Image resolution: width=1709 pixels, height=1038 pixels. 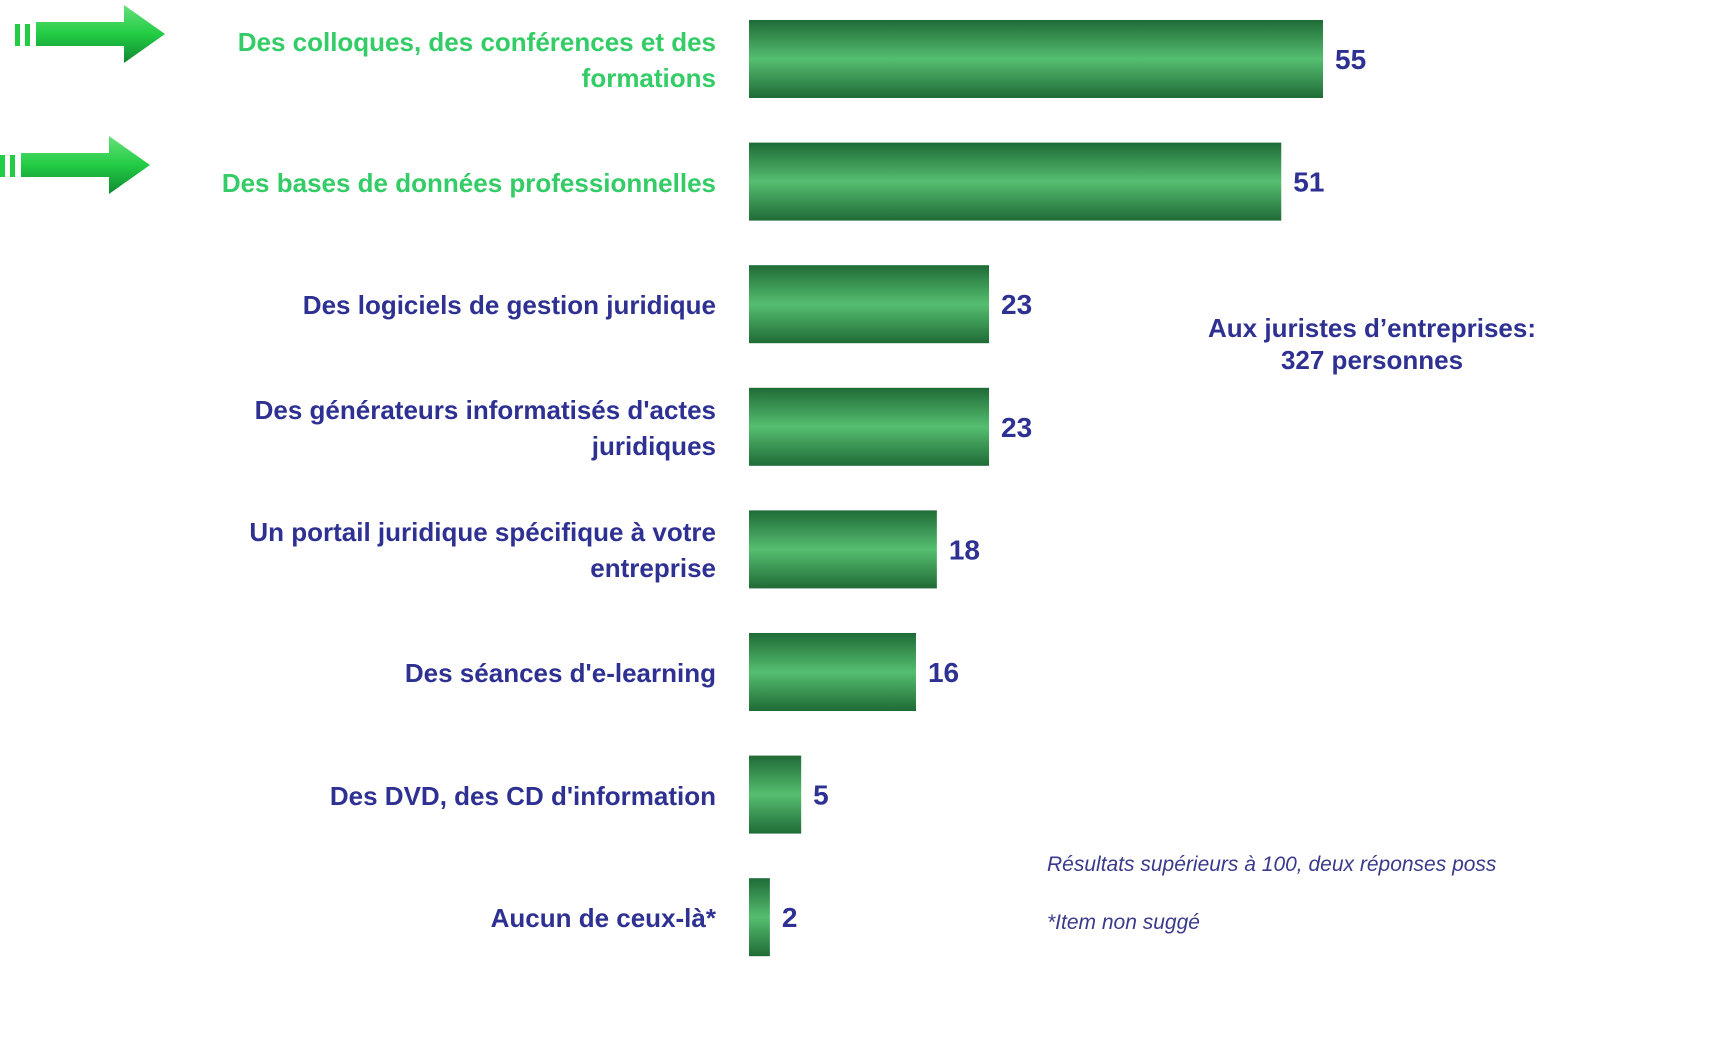 What do you see at coordinates (1308, 182) in the screenshot?
I see `value-label: 51` at bounding box center [1308, 182].